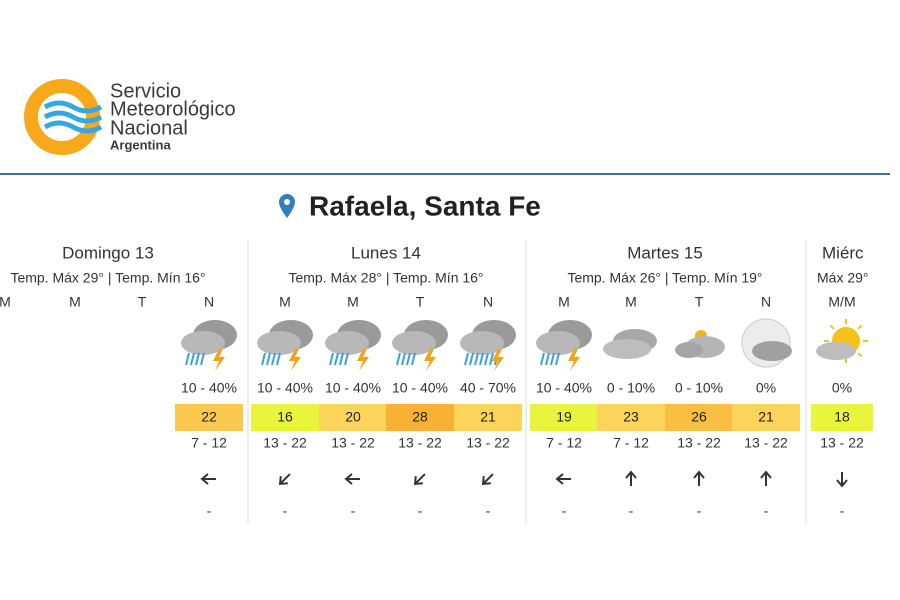  I want to click on temperature: 20, so click(353, 417).